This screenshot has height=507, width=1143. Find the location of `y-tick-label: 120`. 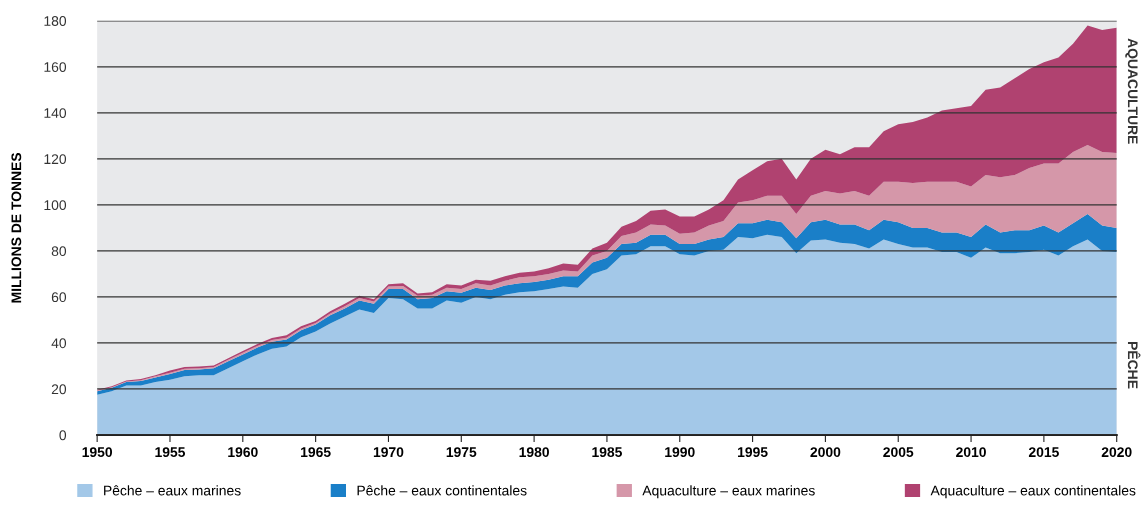

y-tick-label: 120 is located at coordinates (55, 159).